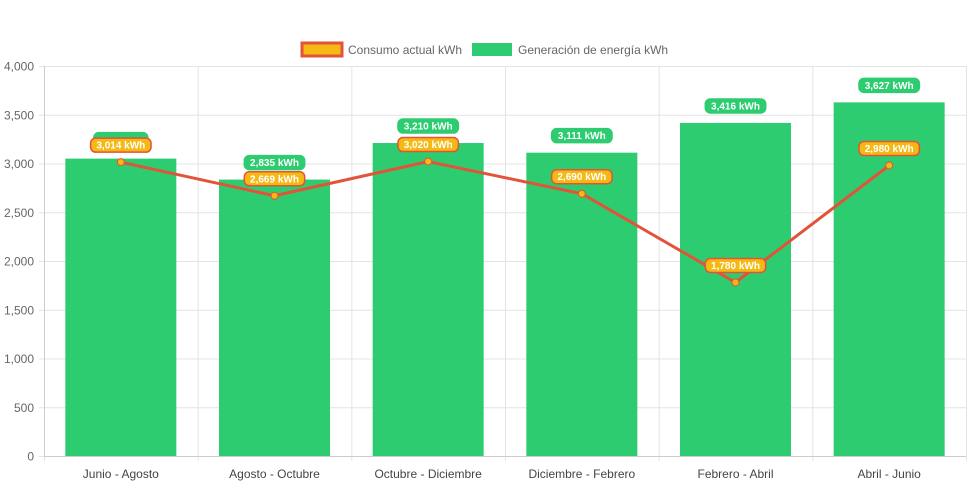  What do you see at coordinates (322, 49) in the screenshot?
I see `legend-swatch-consumo` at bounding box center [322, 49].